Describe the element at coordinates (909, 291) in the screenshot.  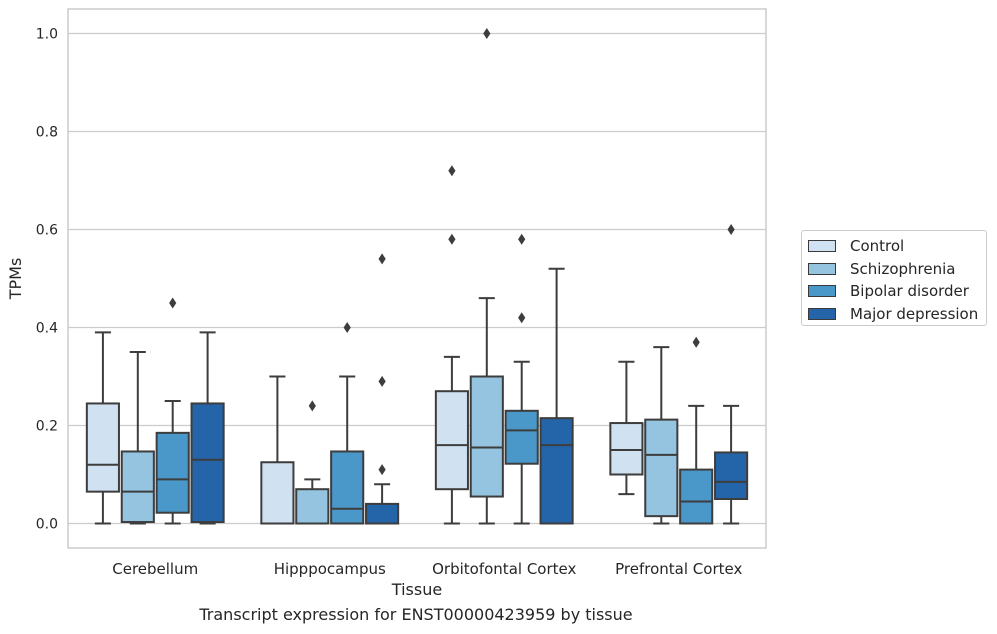
I see `legend-label: Bipolar disorder` at that location.